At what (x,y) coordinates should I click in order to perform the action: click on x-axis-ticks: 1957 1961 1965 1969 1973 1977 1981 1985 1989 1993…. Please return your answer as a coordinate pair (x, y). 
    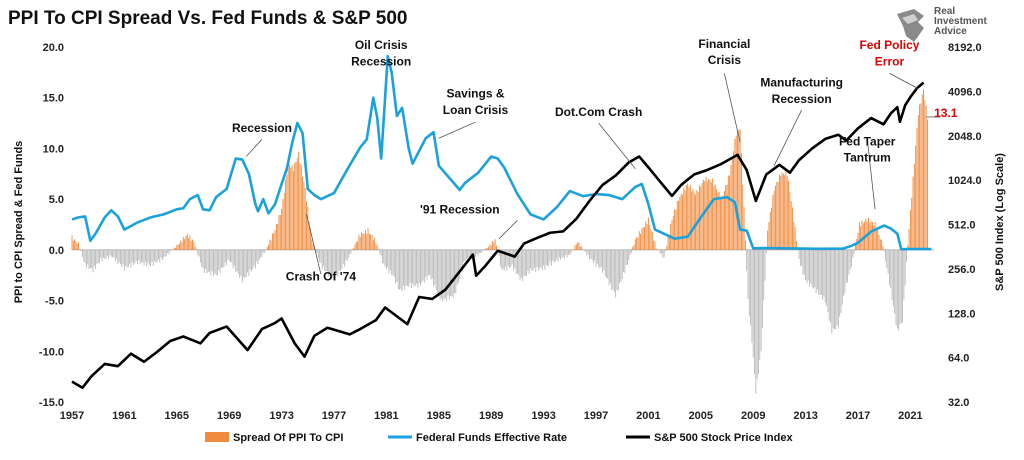
    Looking at the image, I should click on (491, 416).